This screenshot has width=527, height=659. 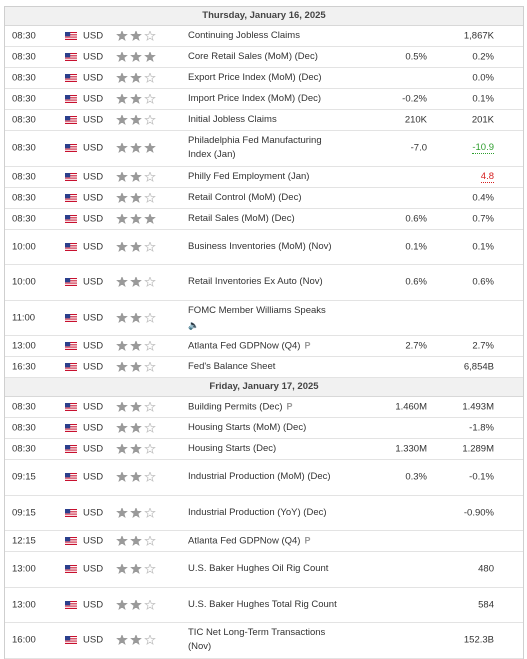 I want to click on event-row: 11:00 USD FOMC Member Williams Speaks 🔈, so click(x=264, y=318).